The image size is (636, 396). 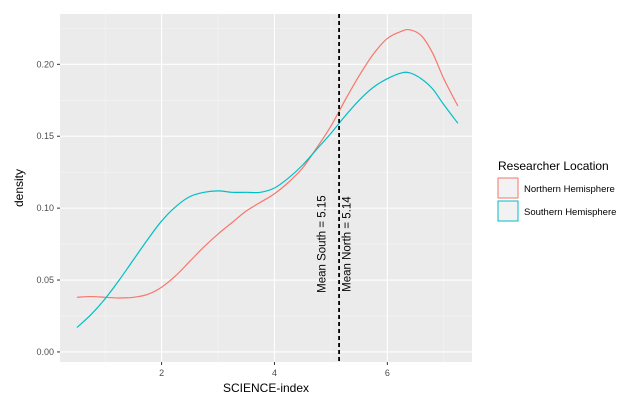 I want to click on legend-title: Researcher Location, so click(x=553, y=166).